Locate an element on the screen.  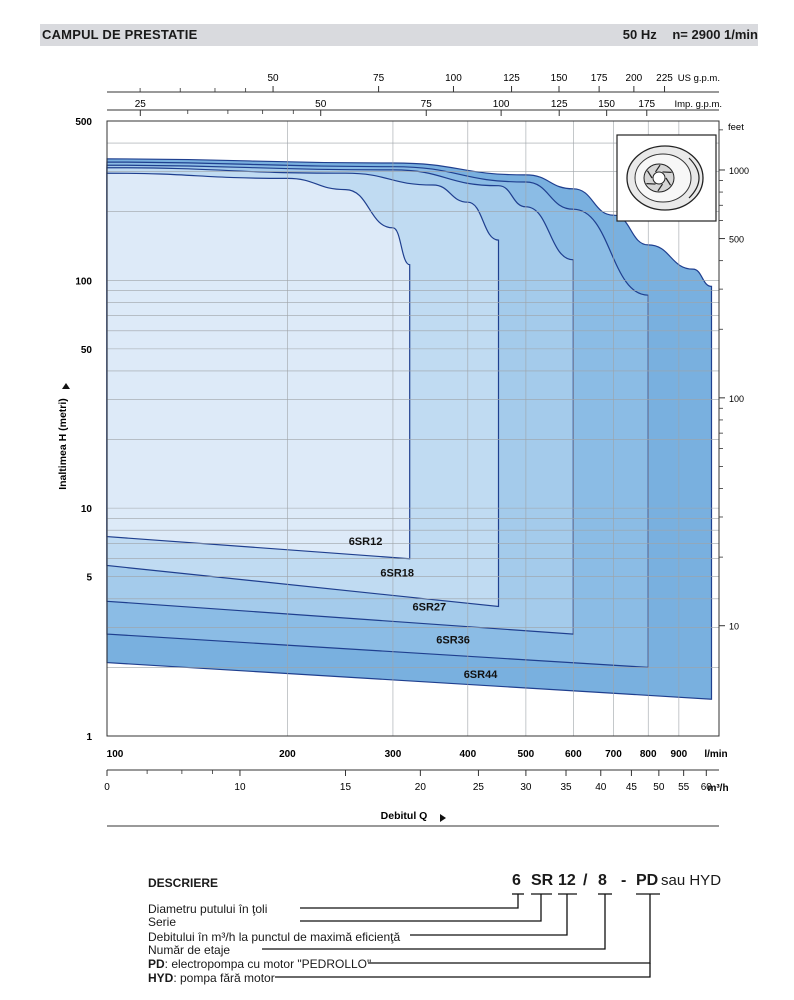
us-gpm-tick-label: 200 is located at coordinates (634, 78).